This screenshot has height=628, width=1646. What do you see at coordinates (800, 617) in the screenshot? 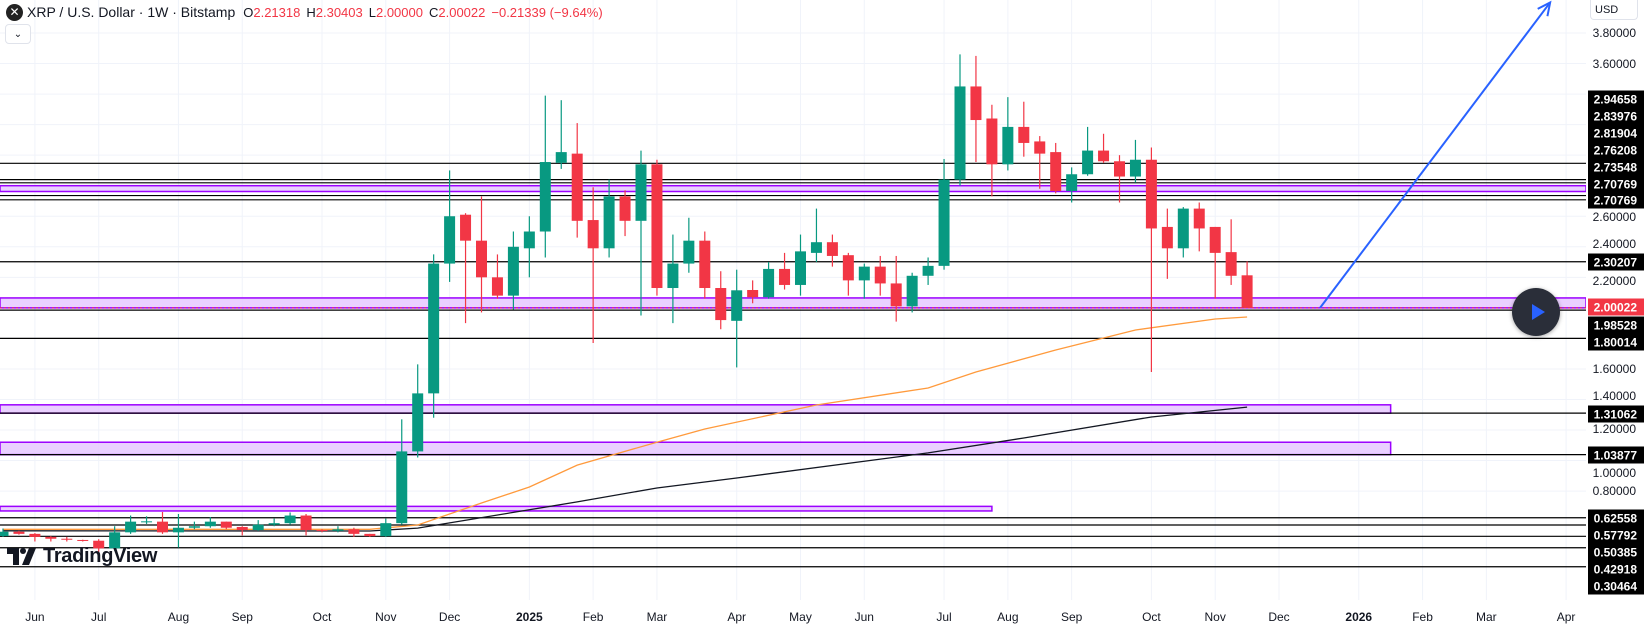
I see `time-axis-label: May` at bounding box center [800, 617].